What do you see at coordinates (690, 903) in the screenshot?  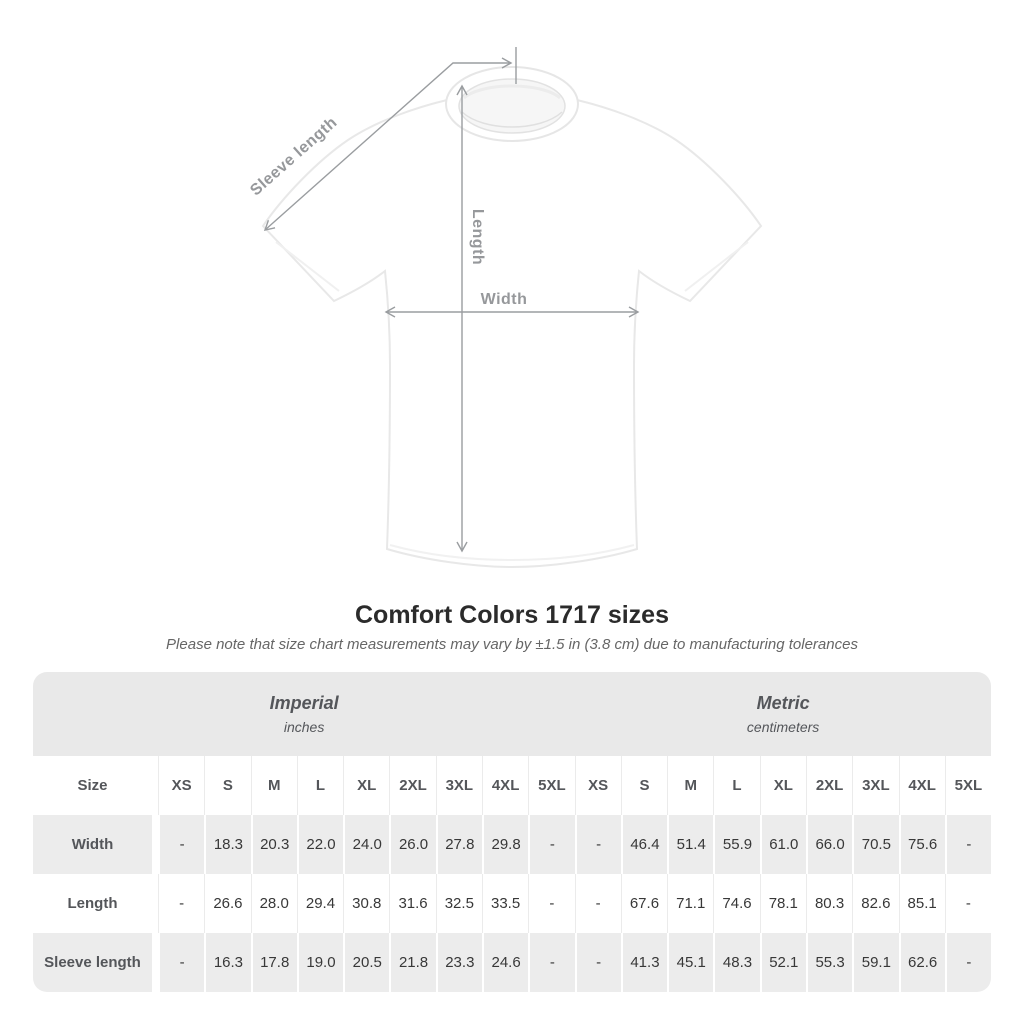 I see `value-cell: 71.1` at bounding box center [690, 903].